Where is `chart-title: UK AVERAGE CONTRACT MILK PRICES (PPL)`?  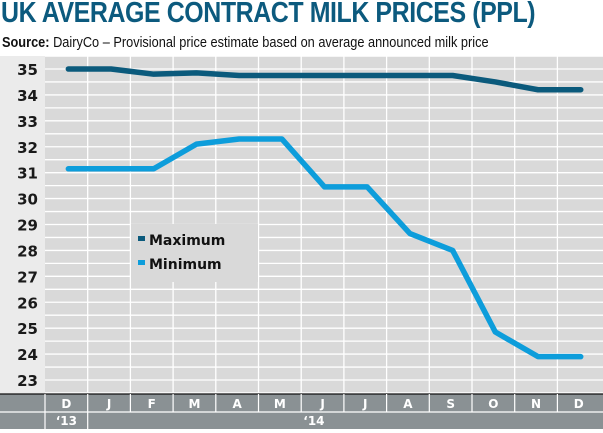 chart-title: UK AVERAGE CONTRACT MILK PRICES (PPL) is located at coordinates (268, 14).